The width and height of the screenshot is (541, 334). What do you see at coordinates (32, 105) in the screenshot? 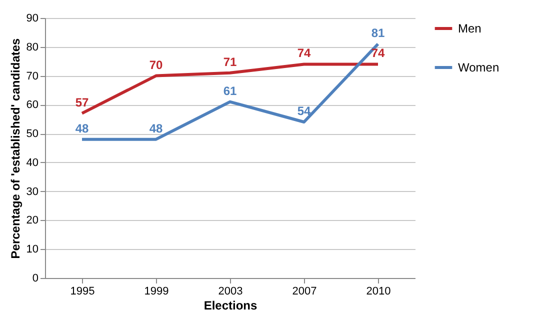
I see `y-tick-label: 60` at bounding box center [32, 105].